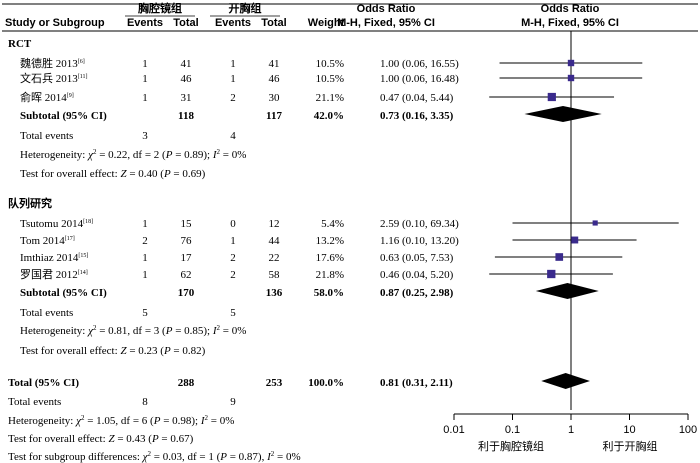 This screenshot has height=463, width=700. I want to click on overall-total-label: Total (95% CI), so click(43, 383).